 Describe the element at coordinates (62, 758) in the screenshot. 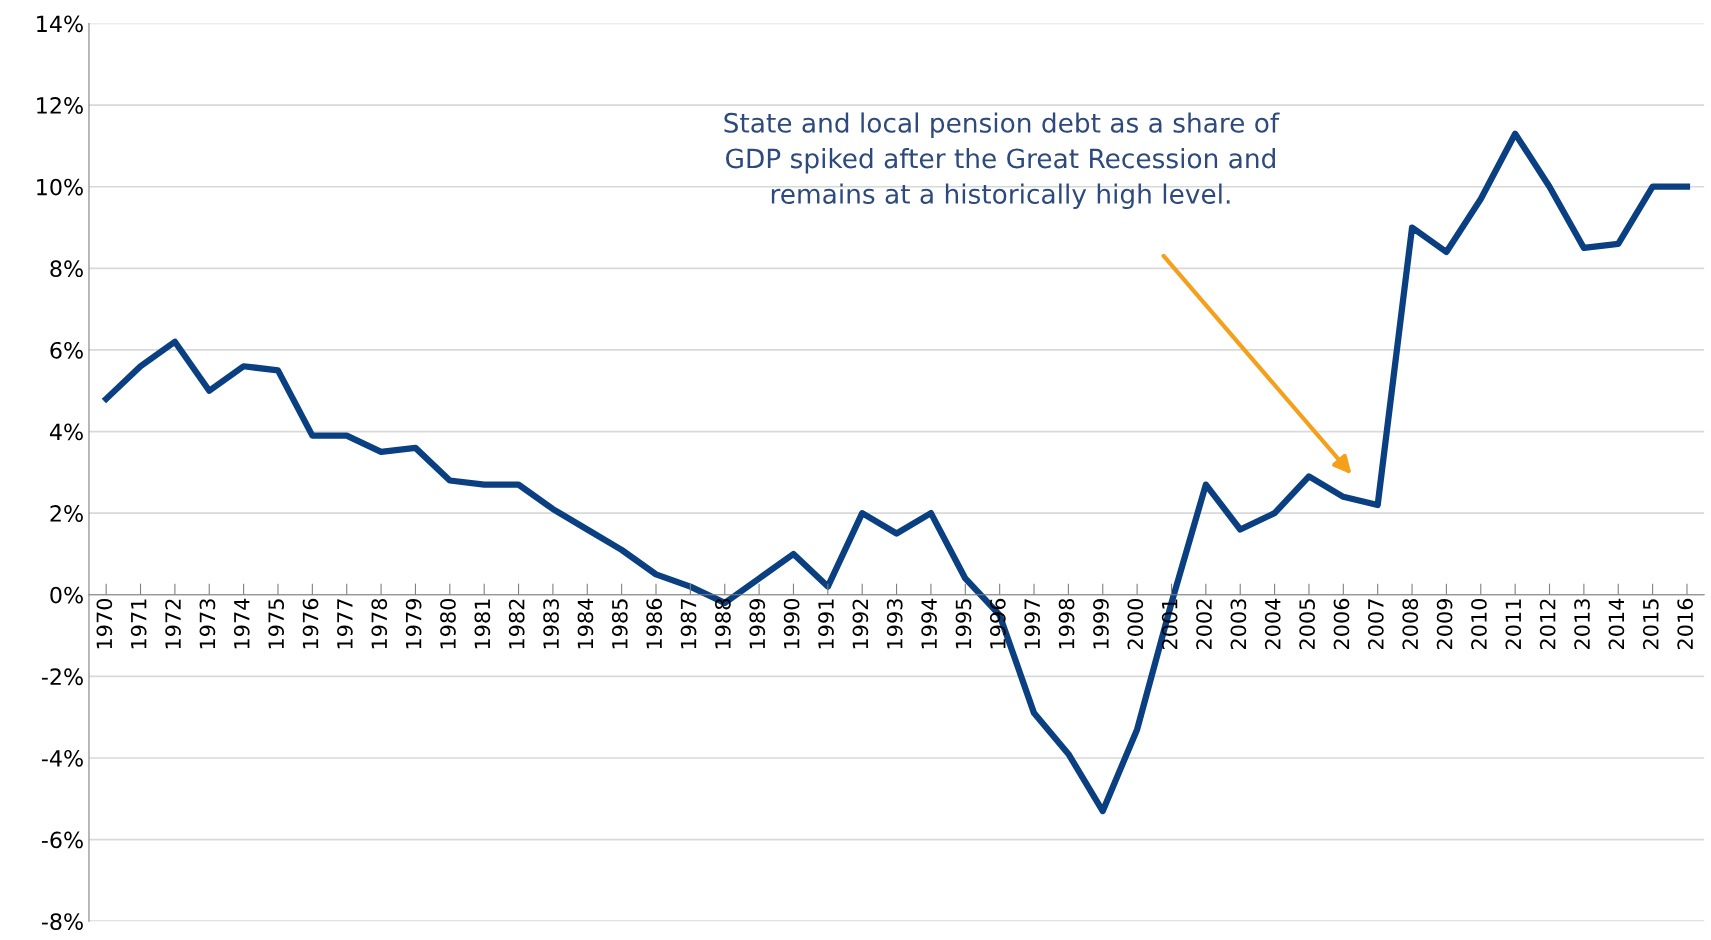

I see `y-tick-label: -4%` at that location.